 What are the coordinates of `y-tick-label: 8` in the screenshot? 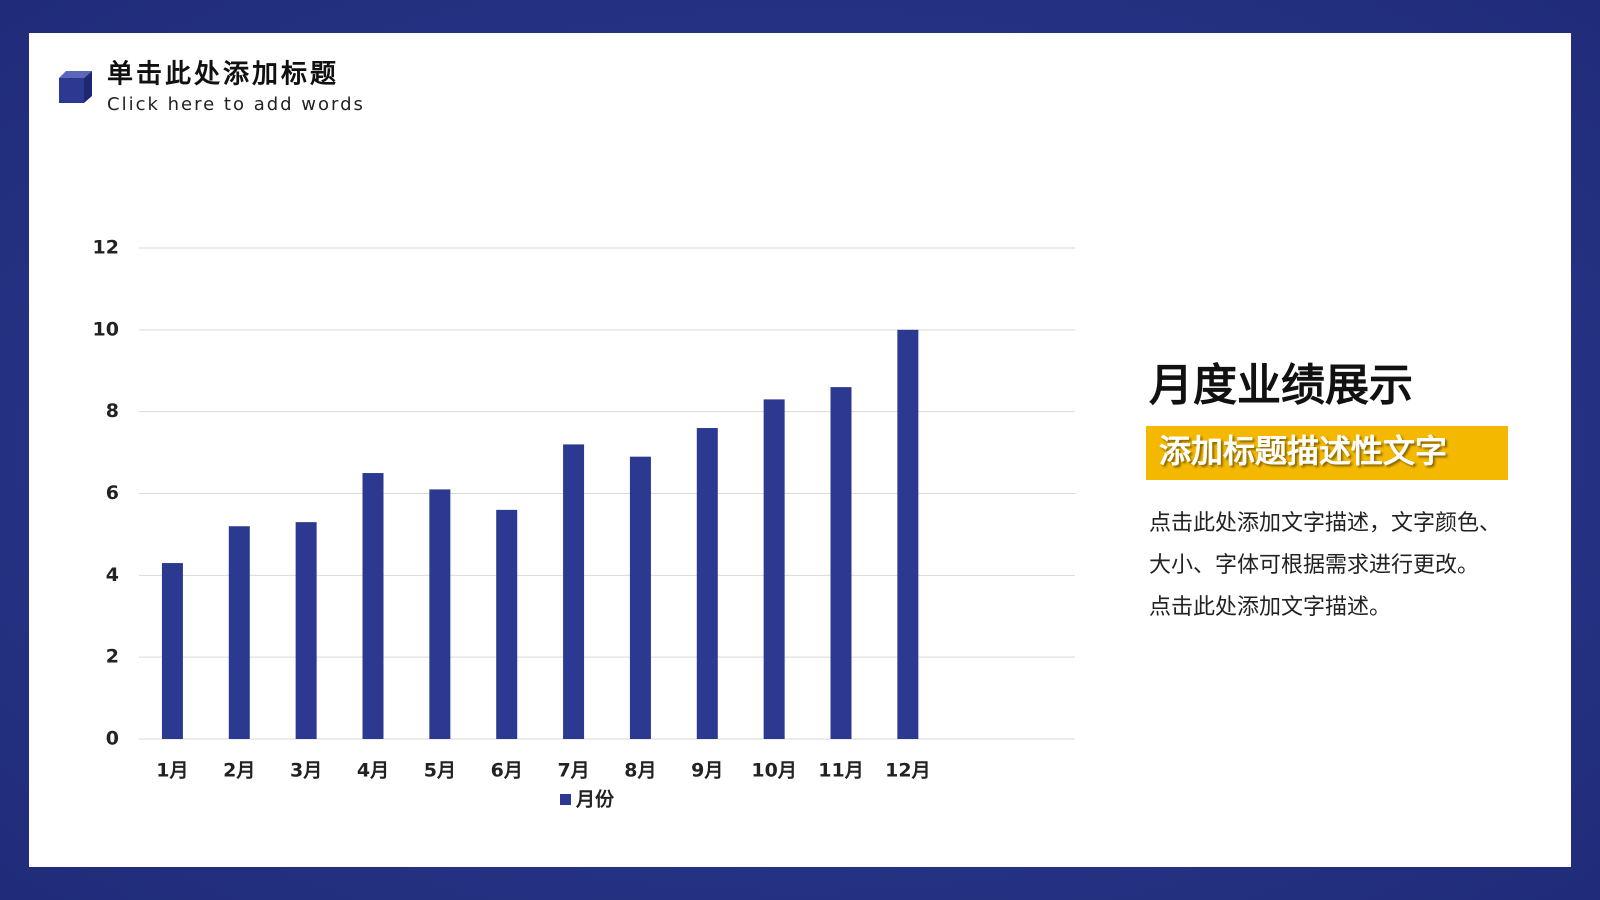 It's located at (112, 411).